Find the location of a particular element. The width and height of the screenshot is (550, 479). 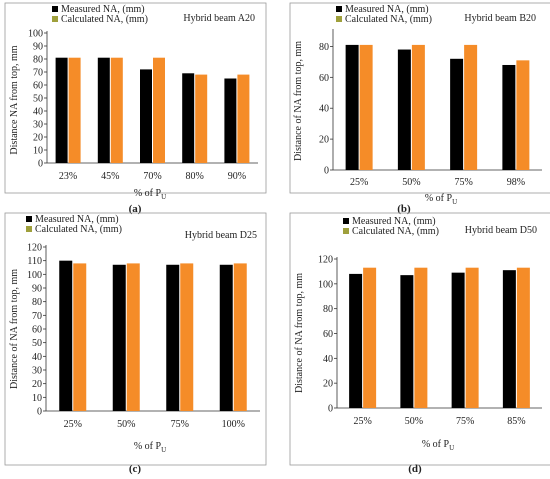

panel-letter: (a) is located at coordinates (135, 209).